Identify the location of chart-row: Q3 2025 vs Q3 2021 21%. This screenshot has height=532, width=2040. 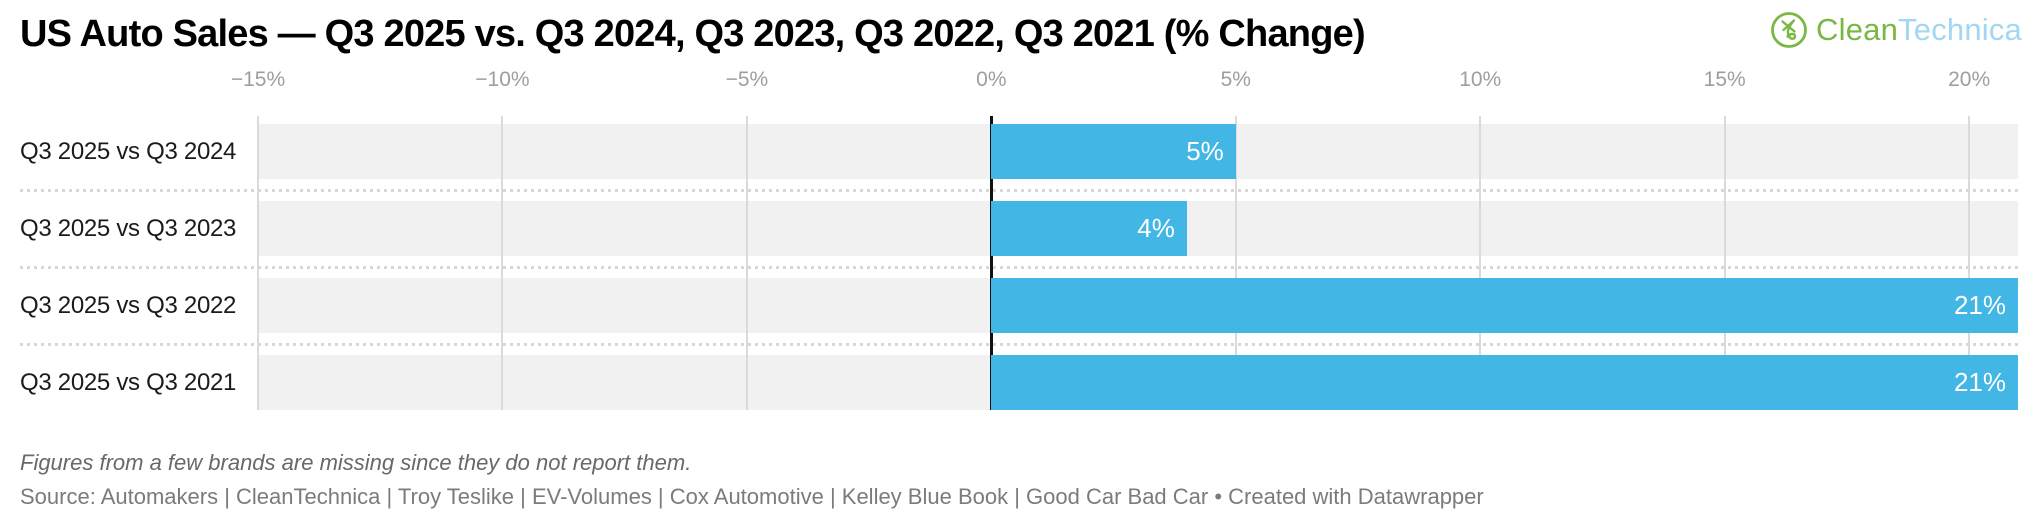
(1020, 382).